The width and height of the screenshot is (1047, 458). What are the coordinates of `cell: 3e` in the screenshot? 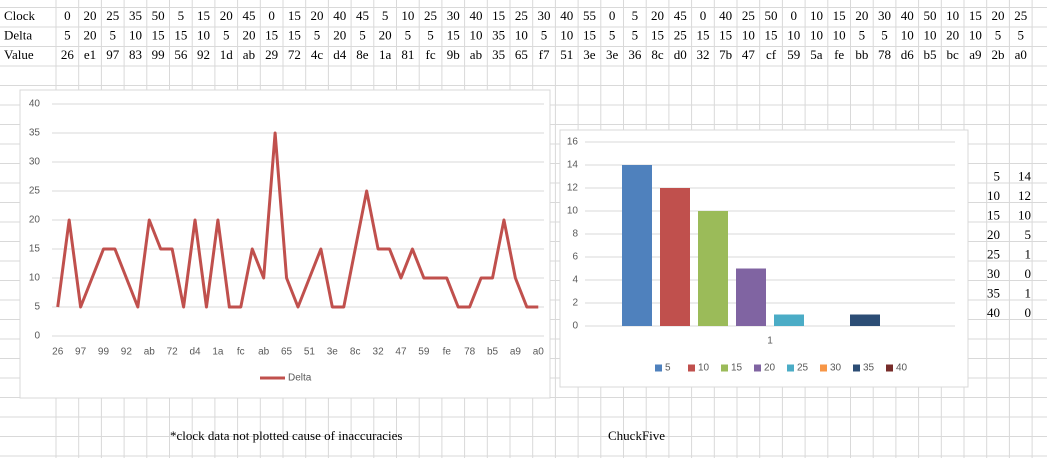 It's located at (589, 54).